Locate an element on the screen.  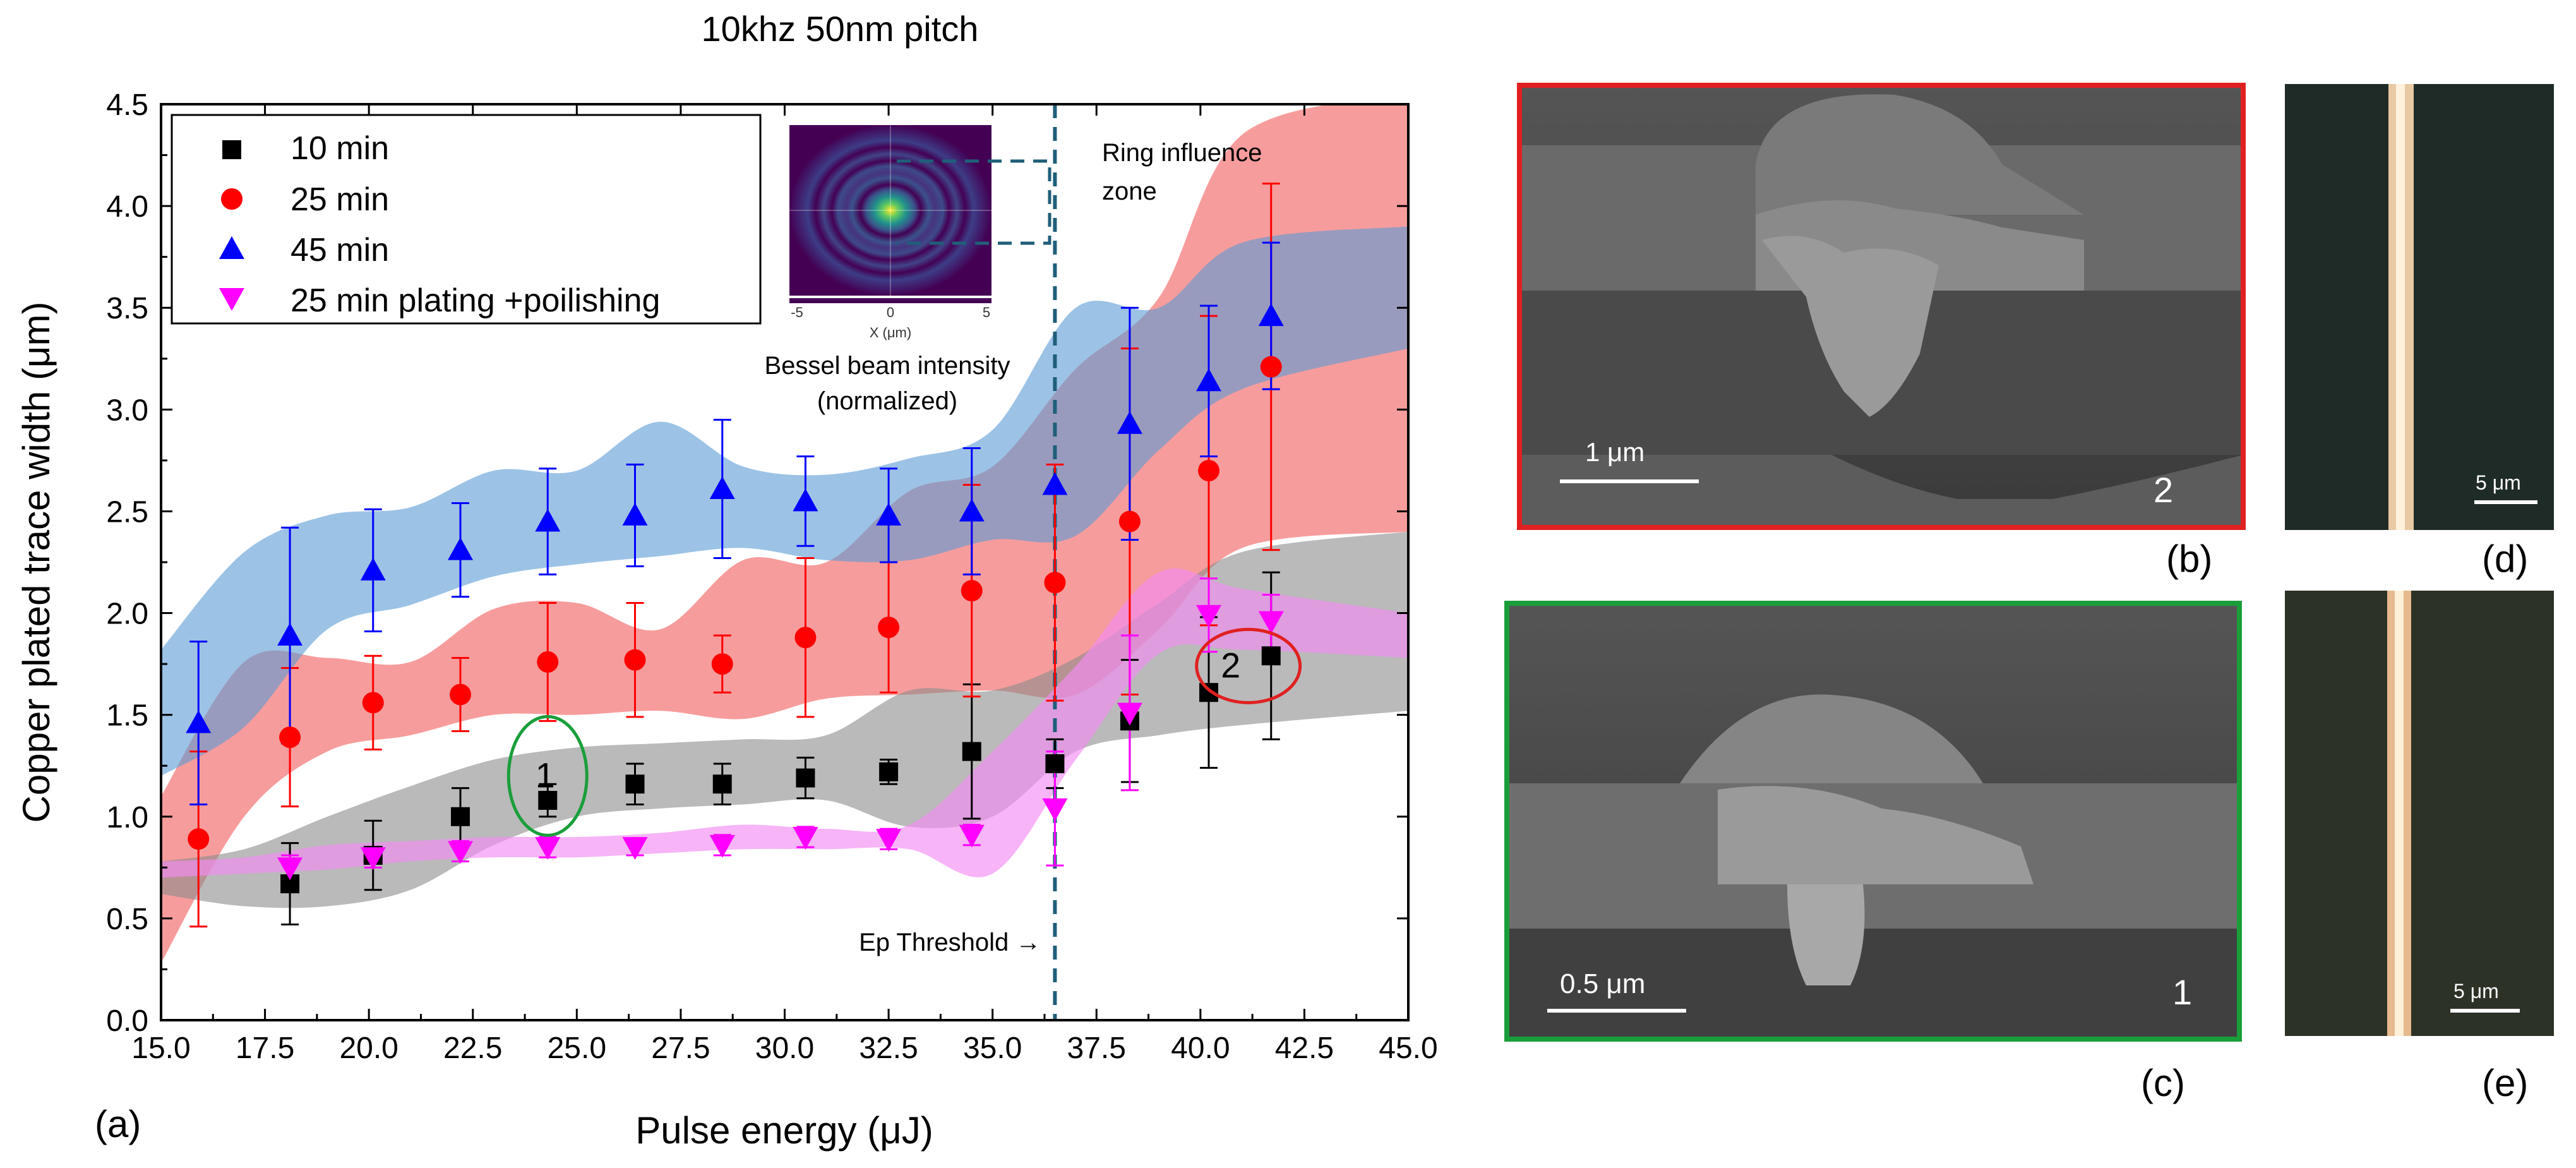
y-tick-label: 1.0 is located at coordinates (127, 817).